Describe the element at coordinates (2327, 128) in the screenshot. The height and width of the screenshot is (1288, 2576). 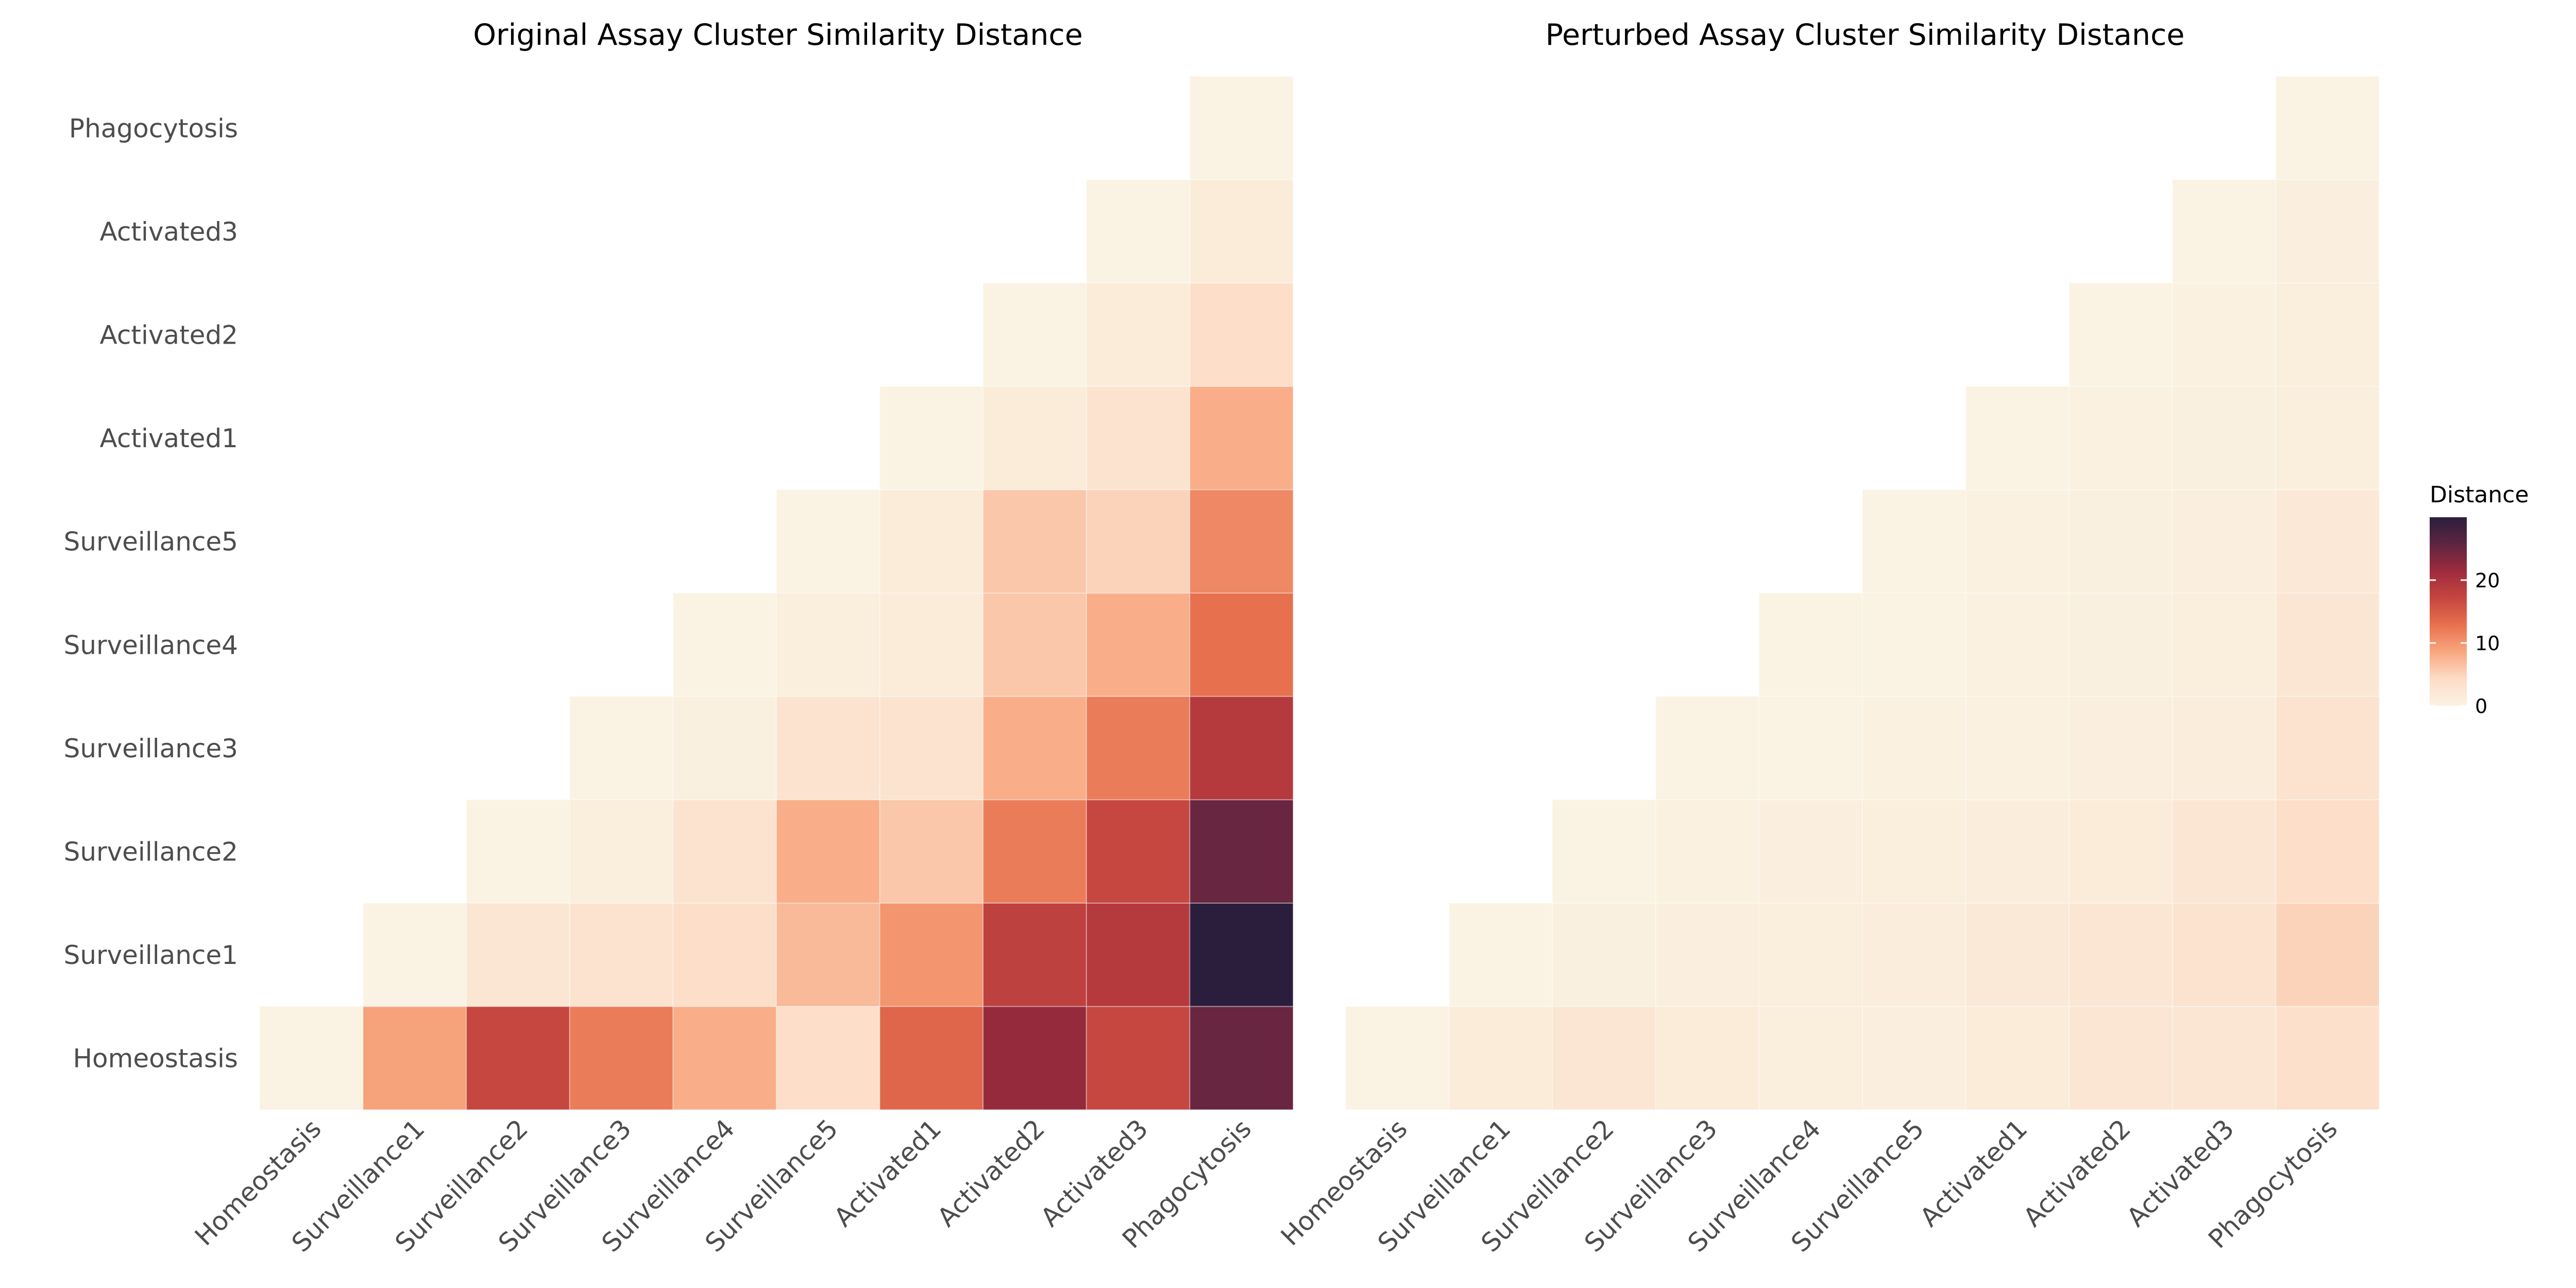
I see `perturbed-cell-phagocytosis-phagocytosis` at that location.